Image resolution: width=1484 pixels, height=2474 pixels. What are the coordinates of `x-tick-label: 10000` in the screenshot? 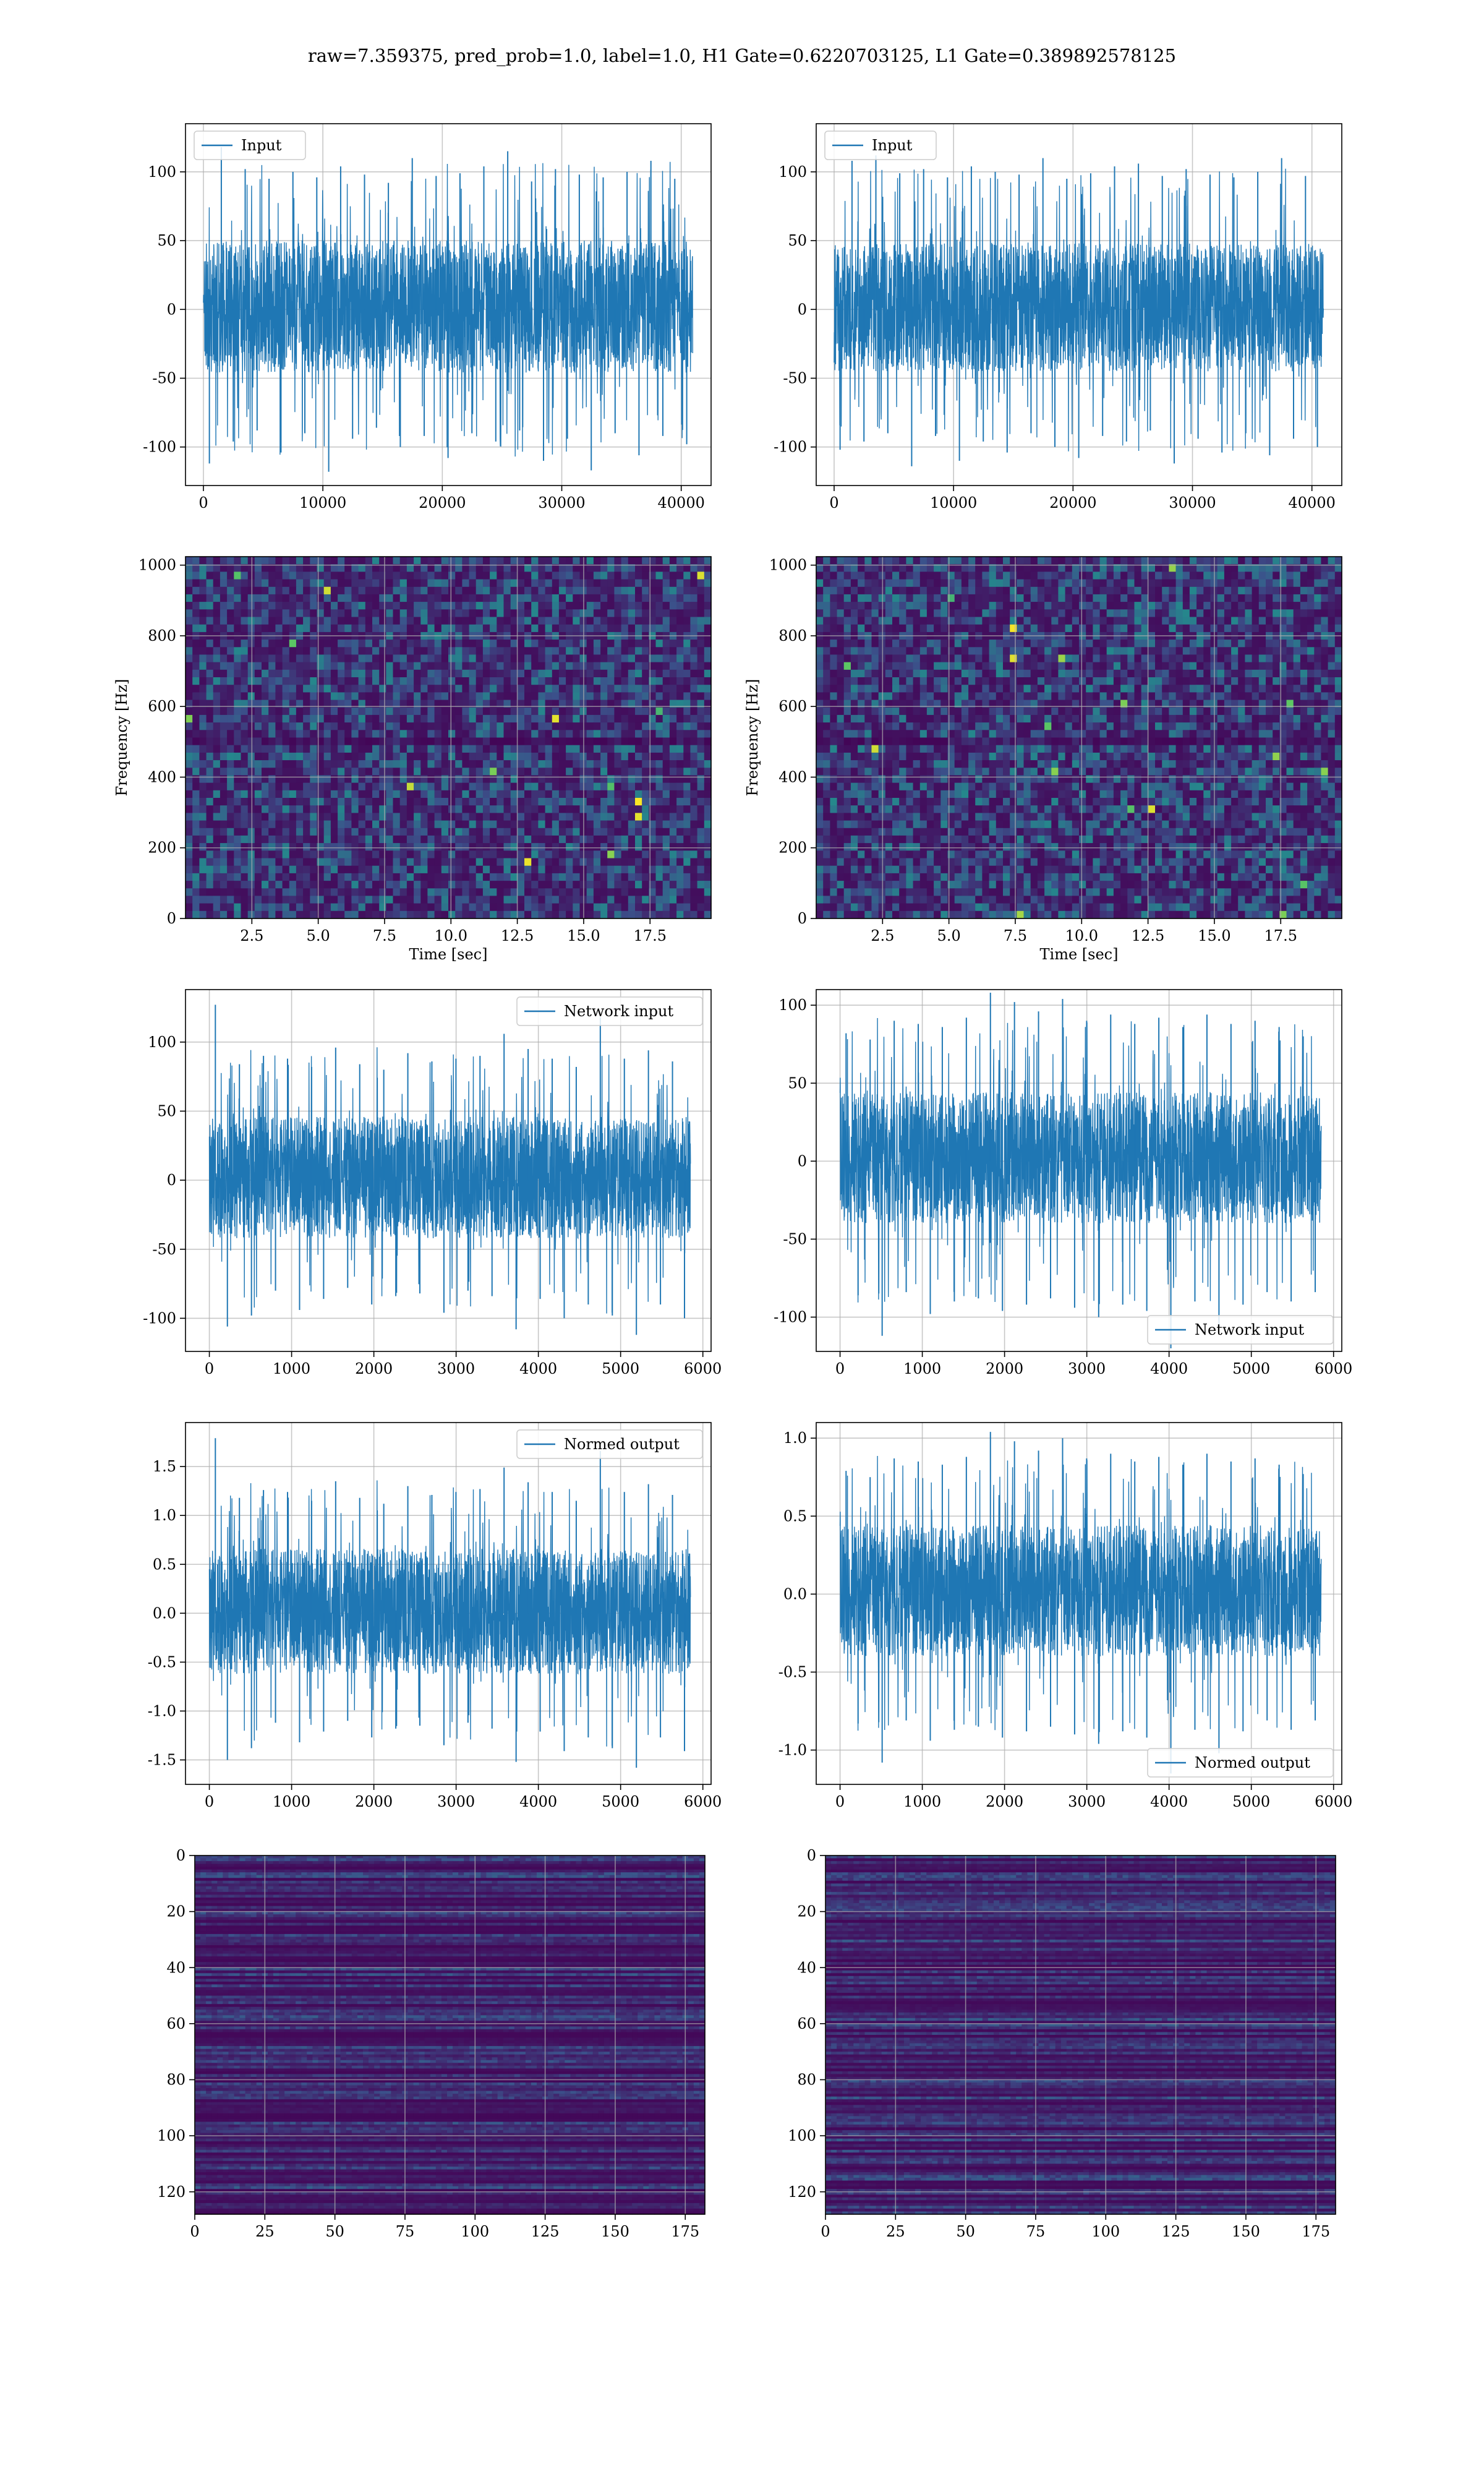 It's located at (953, 502).